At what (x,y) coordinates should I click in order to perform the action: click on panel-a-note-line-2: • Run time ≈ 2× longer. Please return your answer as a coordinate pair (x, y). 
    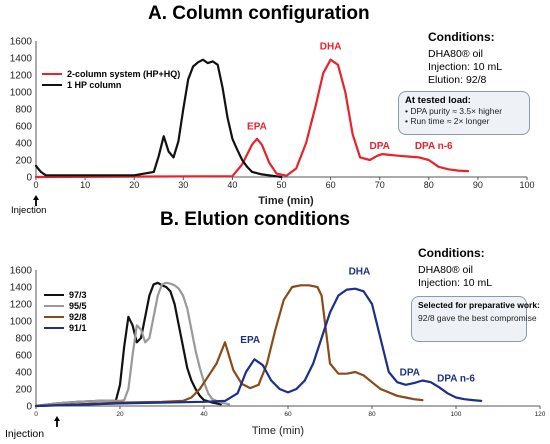
    Looking at the image, I should click on (447, 121).